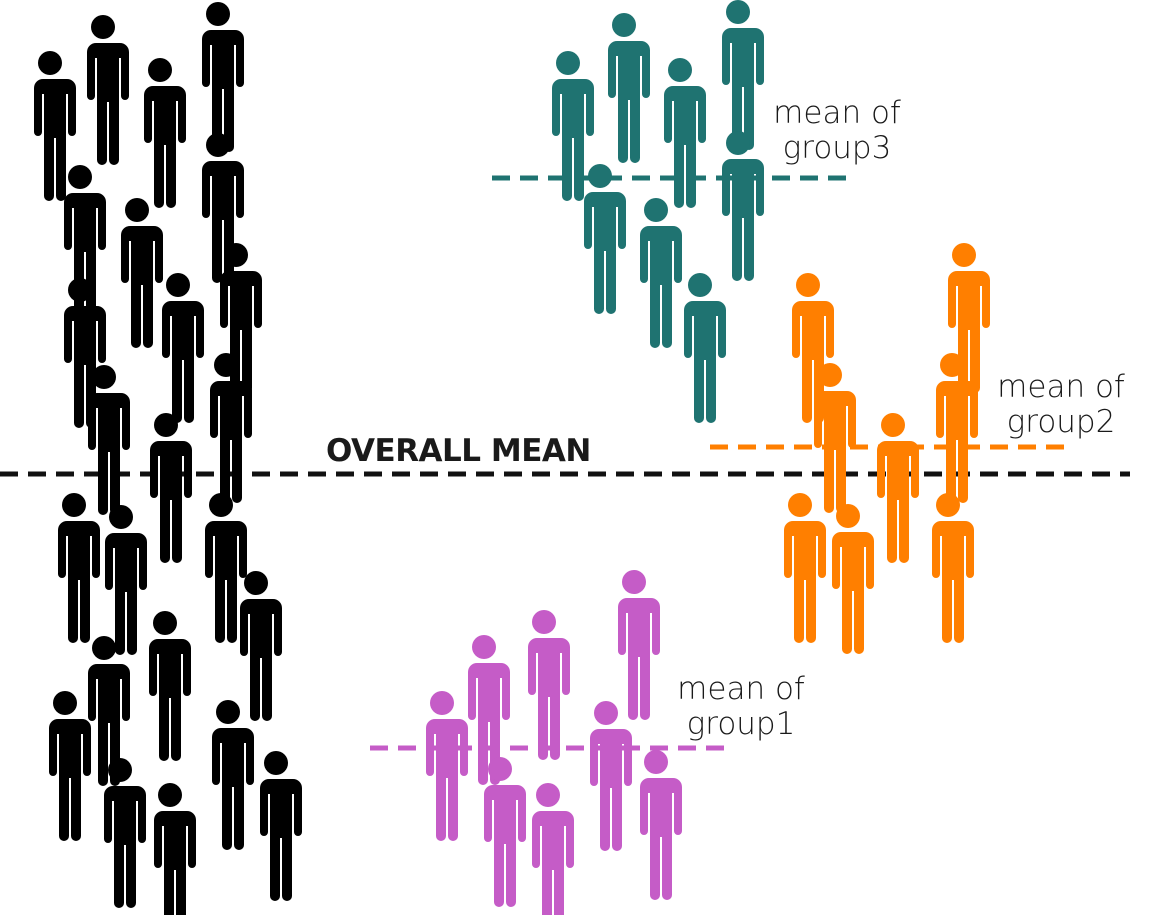 The height and width of the screenshot is (915, 1153). Describe the element at coordinates (1061, 387) in the screenshot. I see `group2-mean-label-line1: mean of` at that location.